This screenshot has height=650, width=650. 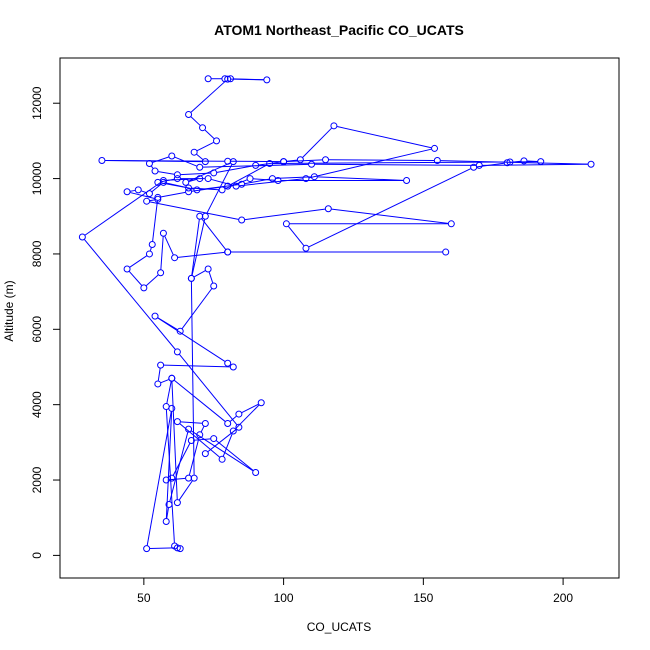 What do you see at coordinates (37, 479) in the screenshot?
I see `y-tick-label: 2000` at bounding box center [37, 479].